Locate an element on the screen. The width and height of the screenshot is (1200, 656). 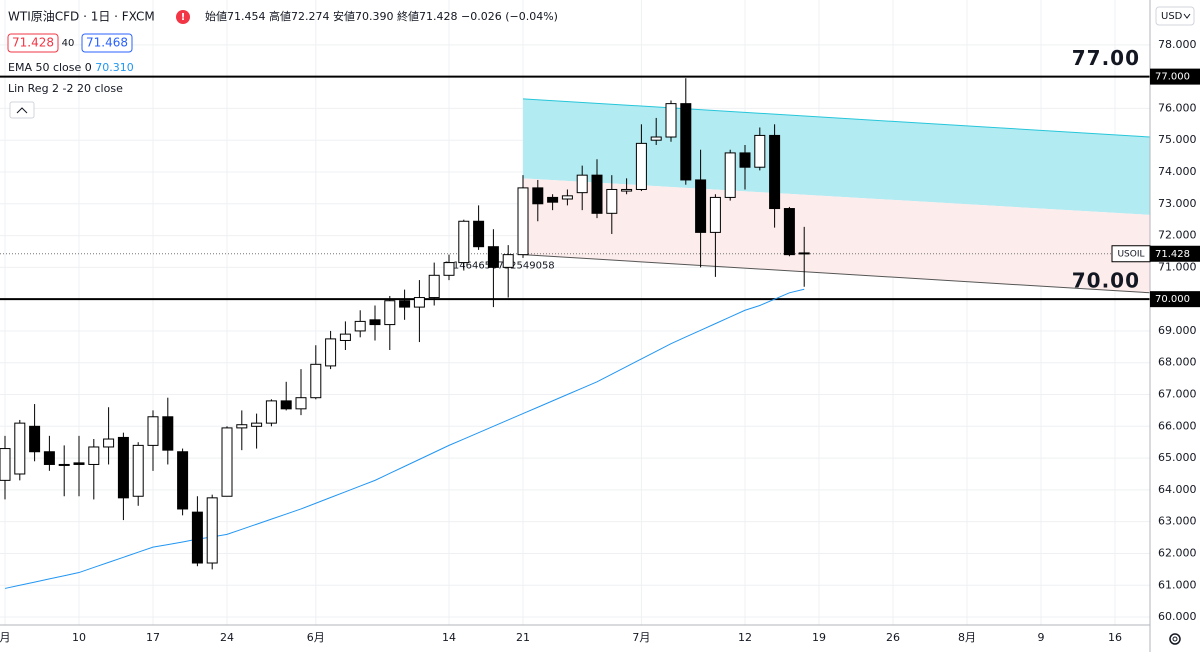
settings-icon is located at coordinates (1175, 639).